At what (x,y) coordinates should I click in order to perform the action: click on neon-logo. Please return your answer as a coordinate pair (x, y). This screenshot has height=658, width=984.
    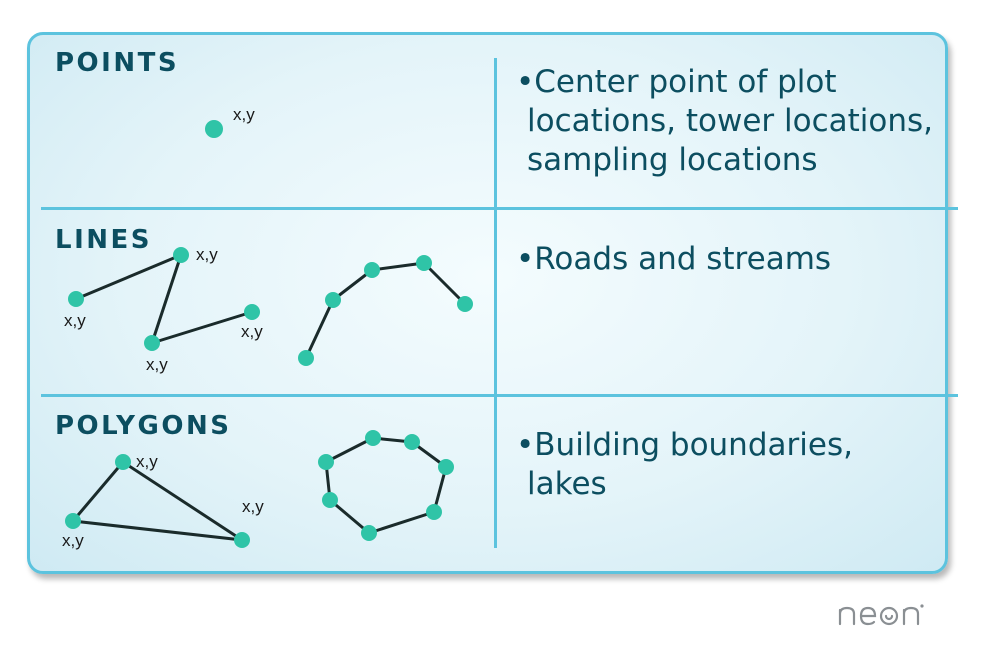
    Looking at the image, I should click on (881, 615).